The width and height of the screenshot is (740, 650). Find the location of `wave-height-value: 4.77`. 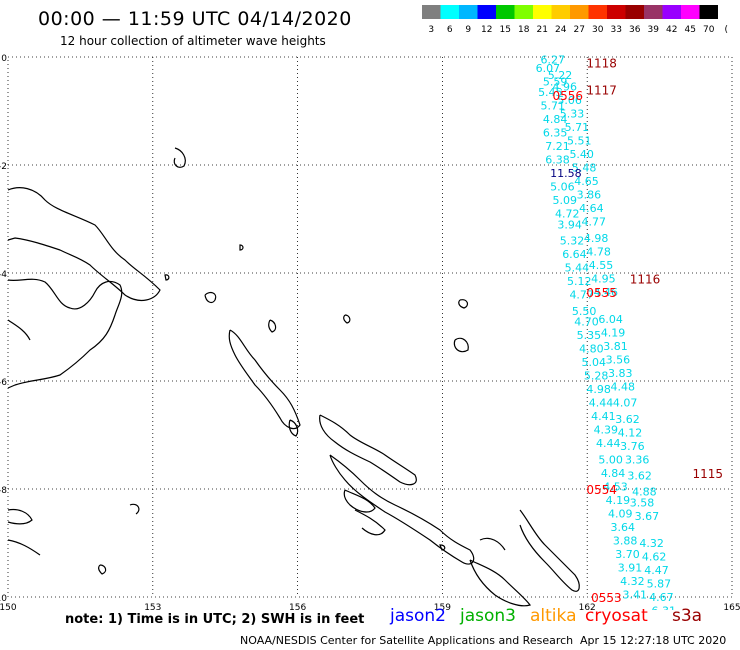

wave-height-value: 4.77 is located at coordinates (594, 222).